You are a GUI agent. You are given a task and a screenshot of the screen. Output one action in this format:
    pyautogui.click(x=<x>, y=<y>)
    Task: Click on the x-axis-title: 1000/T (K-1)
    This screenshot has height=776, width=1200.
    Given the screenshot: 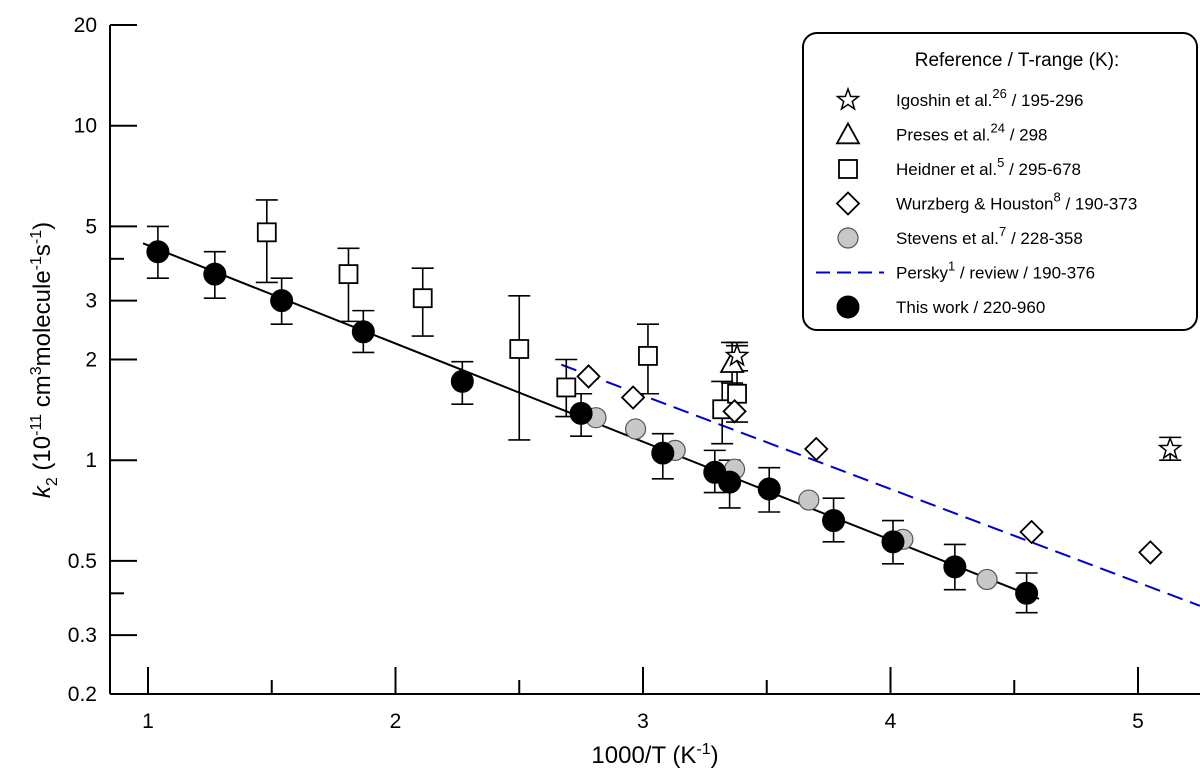 What is the action you would take?
    pyautogui.click(x=654, y=755)
    